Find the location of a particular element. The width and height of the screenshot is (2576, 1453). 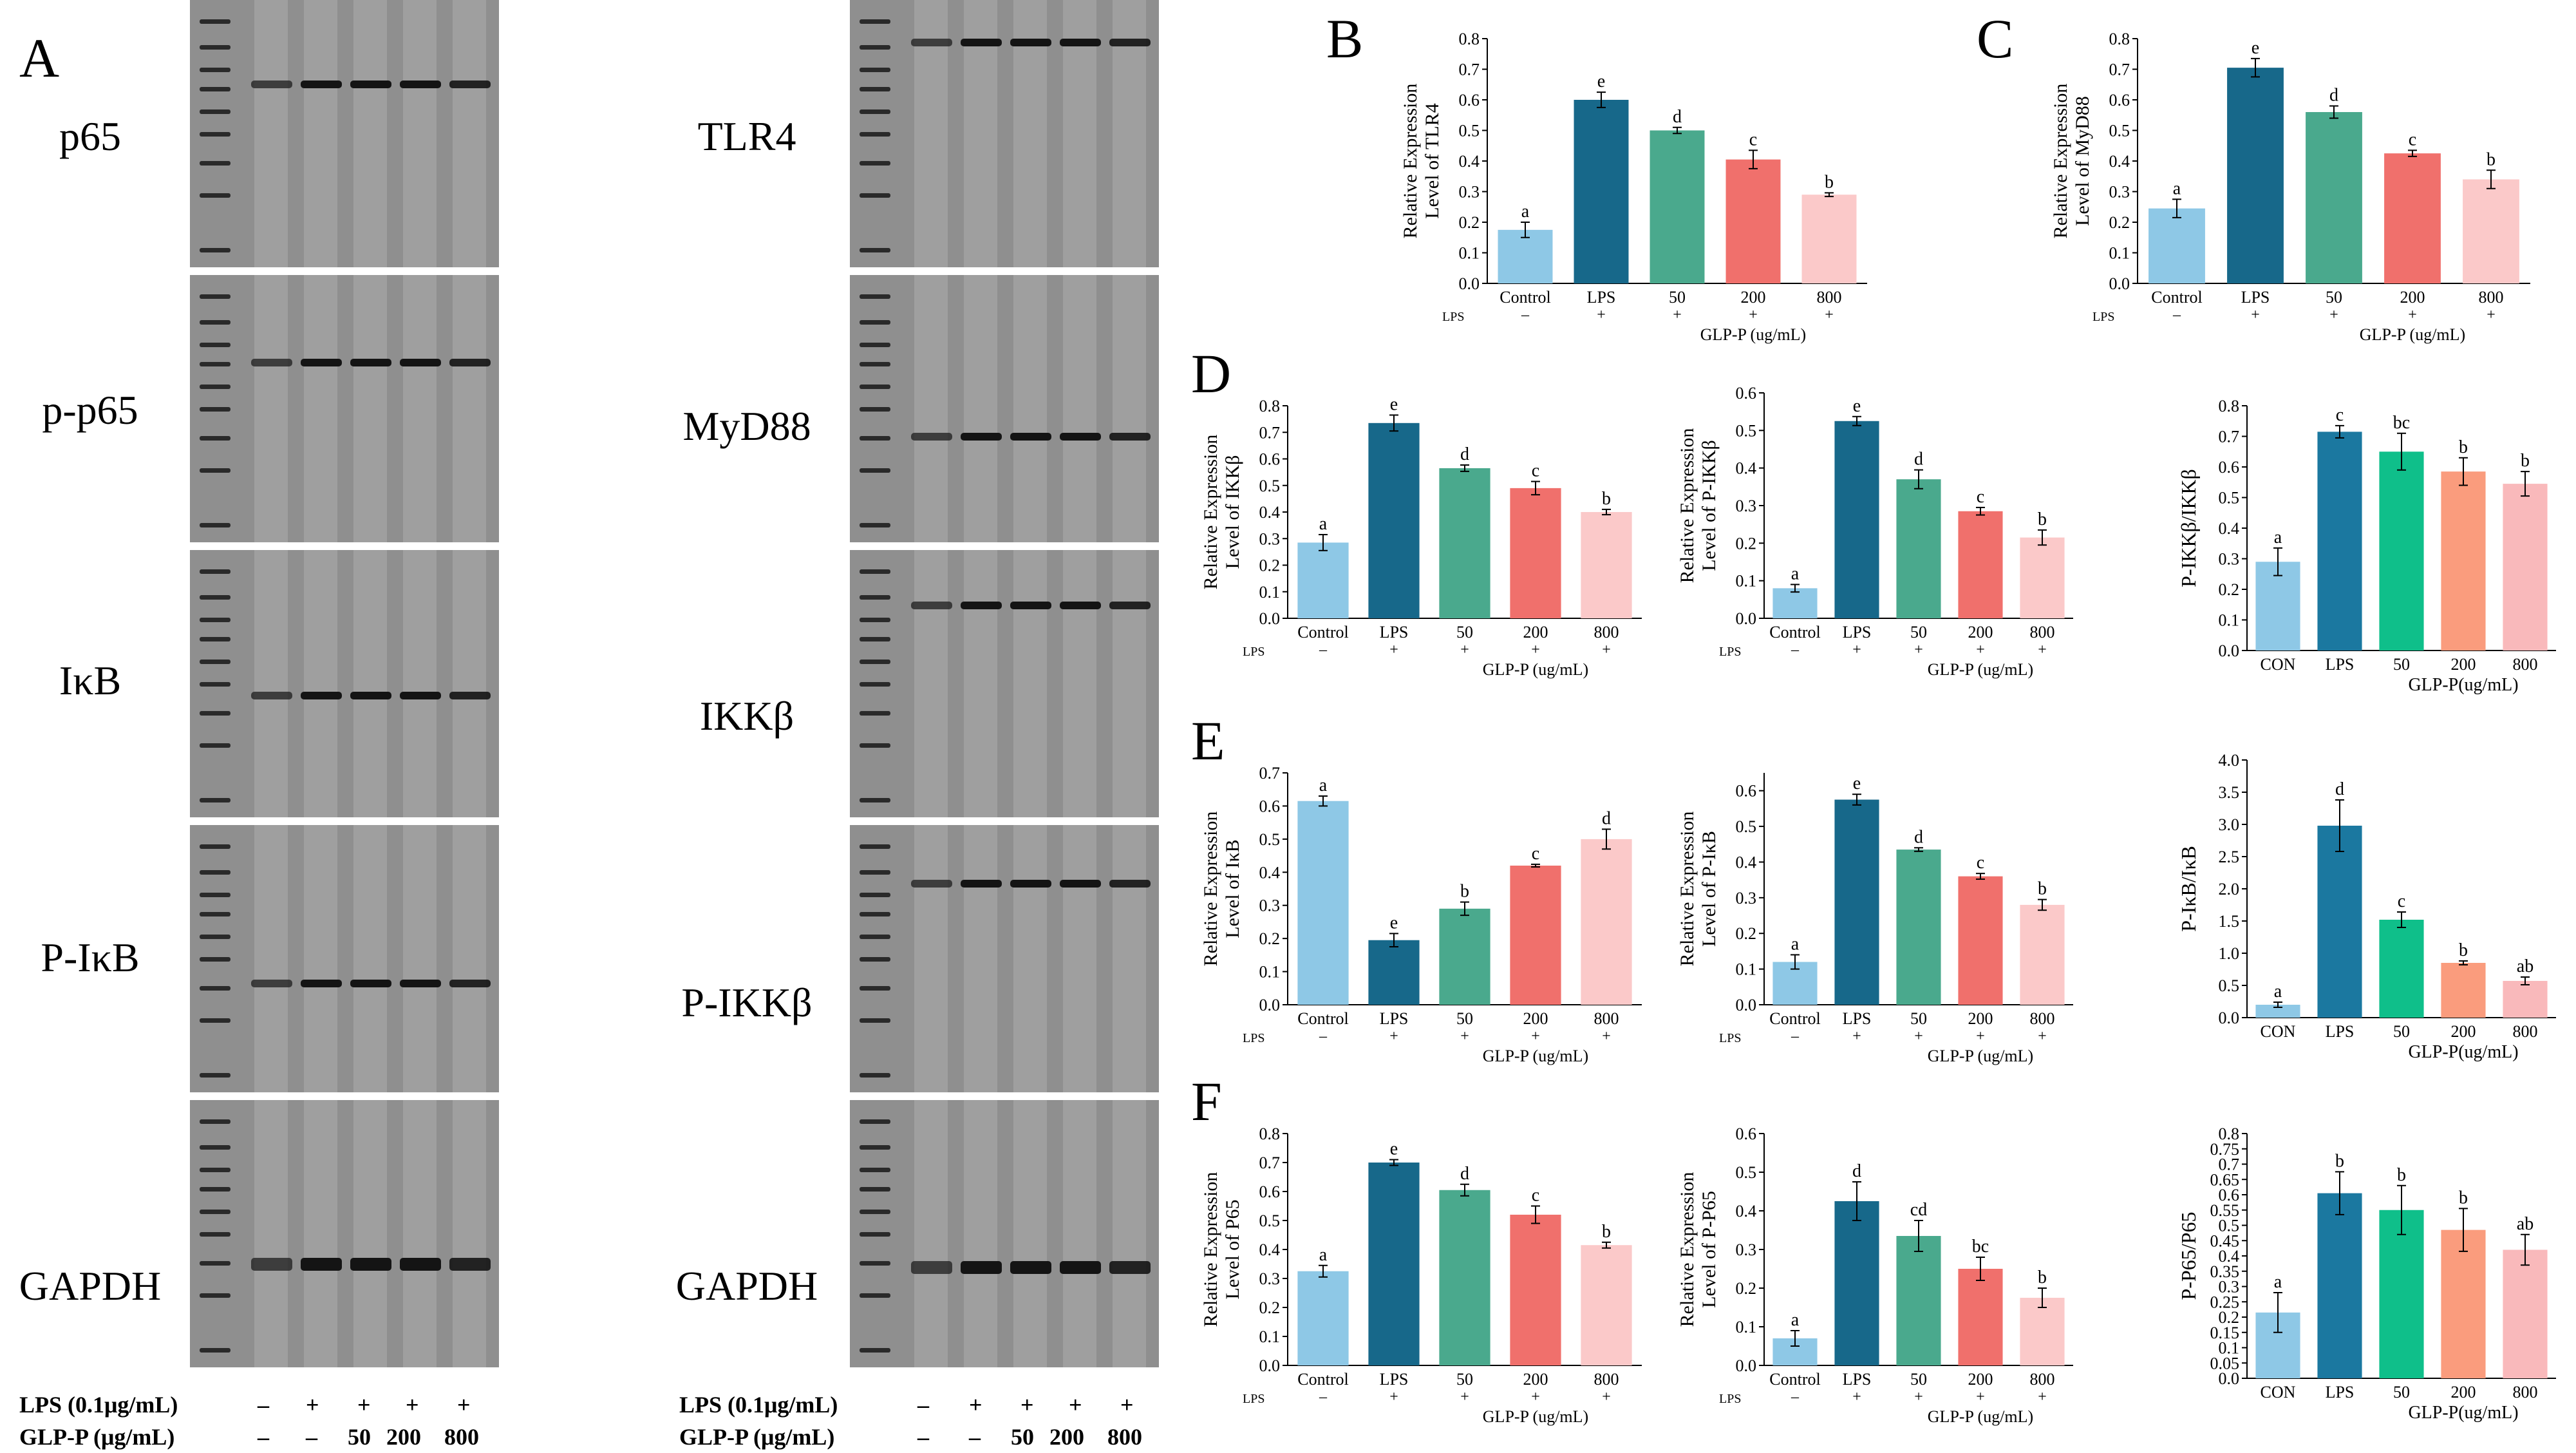

y-axis-label: Level of TLR4 is located at coordinates (1432, 160).